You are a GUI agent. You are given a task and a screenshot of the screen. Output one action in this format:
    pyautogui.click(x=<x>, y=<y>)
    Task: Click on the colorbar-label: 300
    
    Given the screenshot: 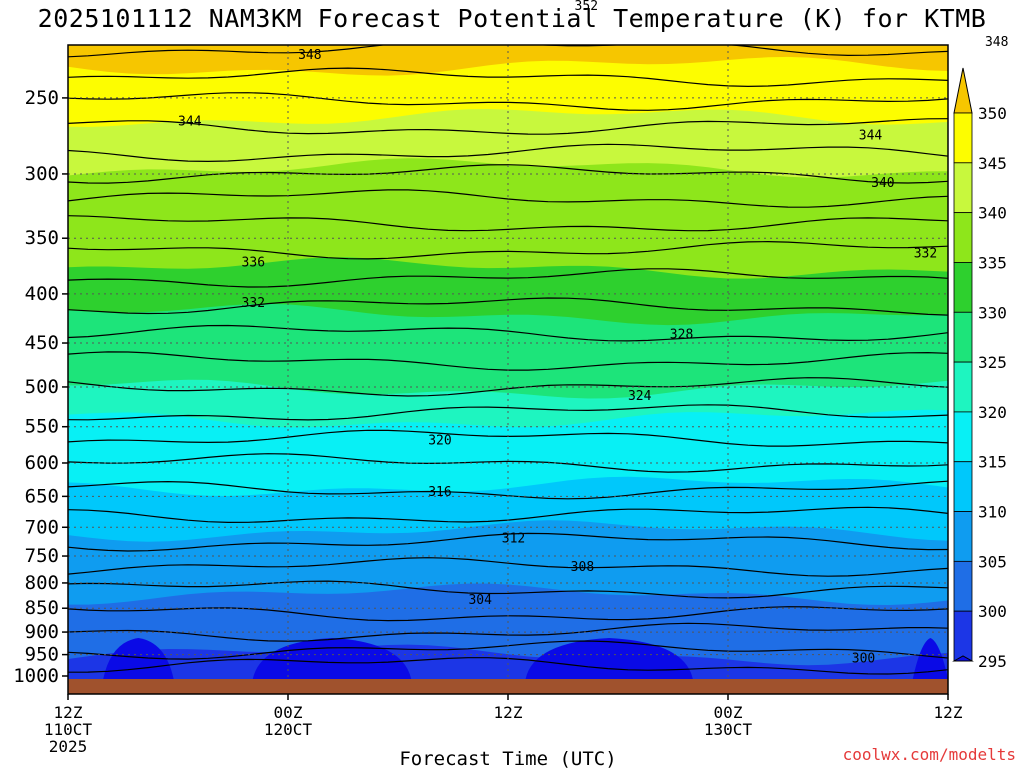 What is the action you would take?
    pyautogui.click(x=992, y=611)
    